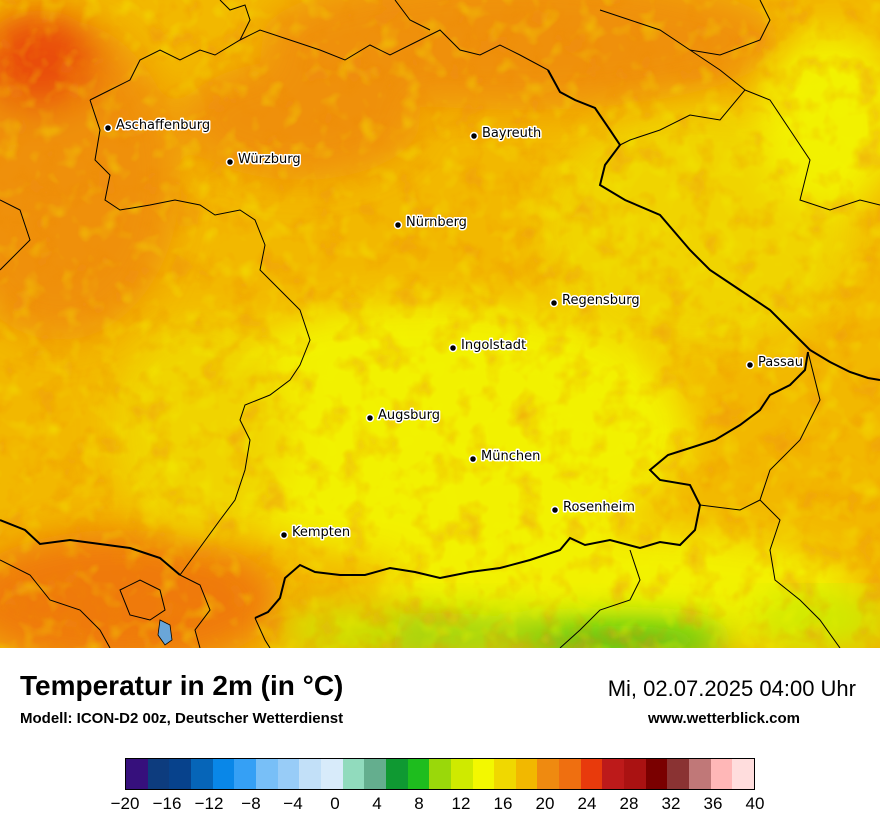  What do you see at coordinates (780, 362) in the screenshot?
I see `city-label: Passau` at bounding box center [780, 362].